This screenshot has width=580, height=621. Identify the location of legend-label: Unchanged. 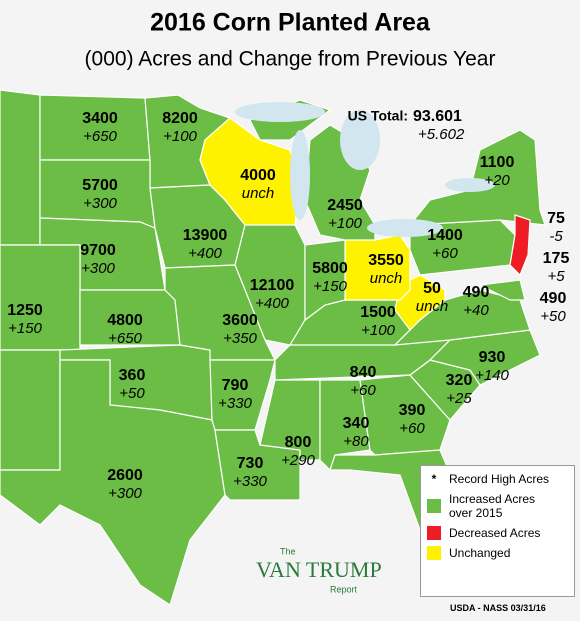
(480, 553).